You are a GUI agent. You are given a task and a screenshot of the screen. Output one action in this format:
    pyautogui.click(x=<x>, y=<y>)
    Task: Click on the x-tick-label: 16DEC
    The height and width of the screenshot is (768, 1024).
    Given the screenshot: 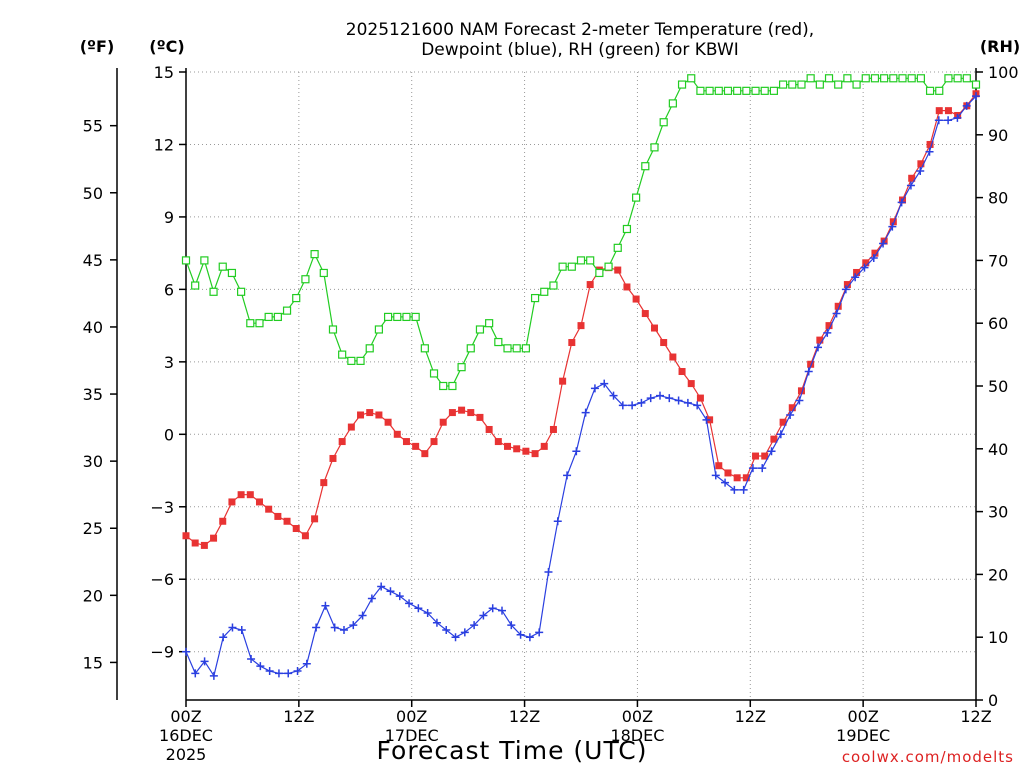 What is the action you would take?
    pyautogui.click(x=186, y=735)
    